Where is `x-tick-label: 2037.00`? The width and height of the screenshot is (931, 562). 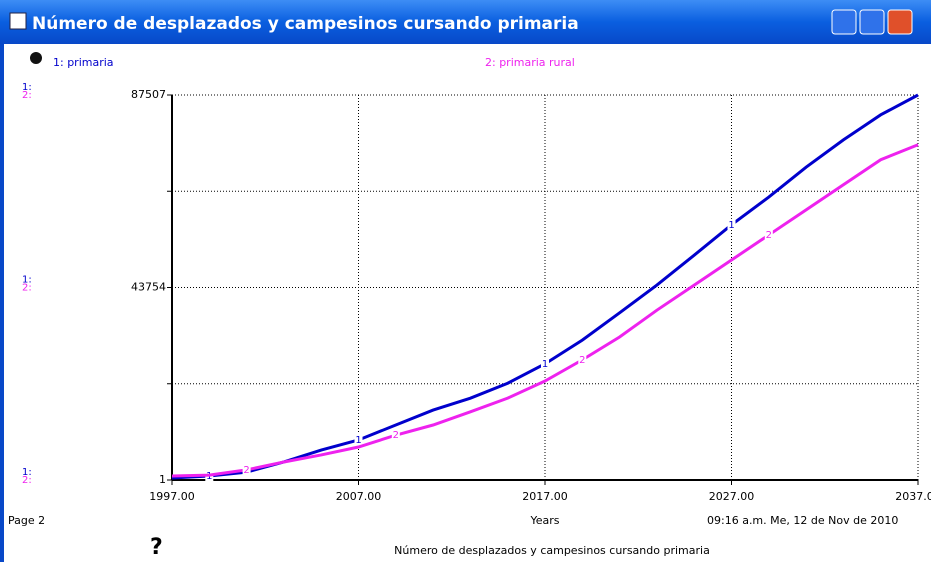 x-tick-label: 2037.00 is located at coordinates (913, 496).